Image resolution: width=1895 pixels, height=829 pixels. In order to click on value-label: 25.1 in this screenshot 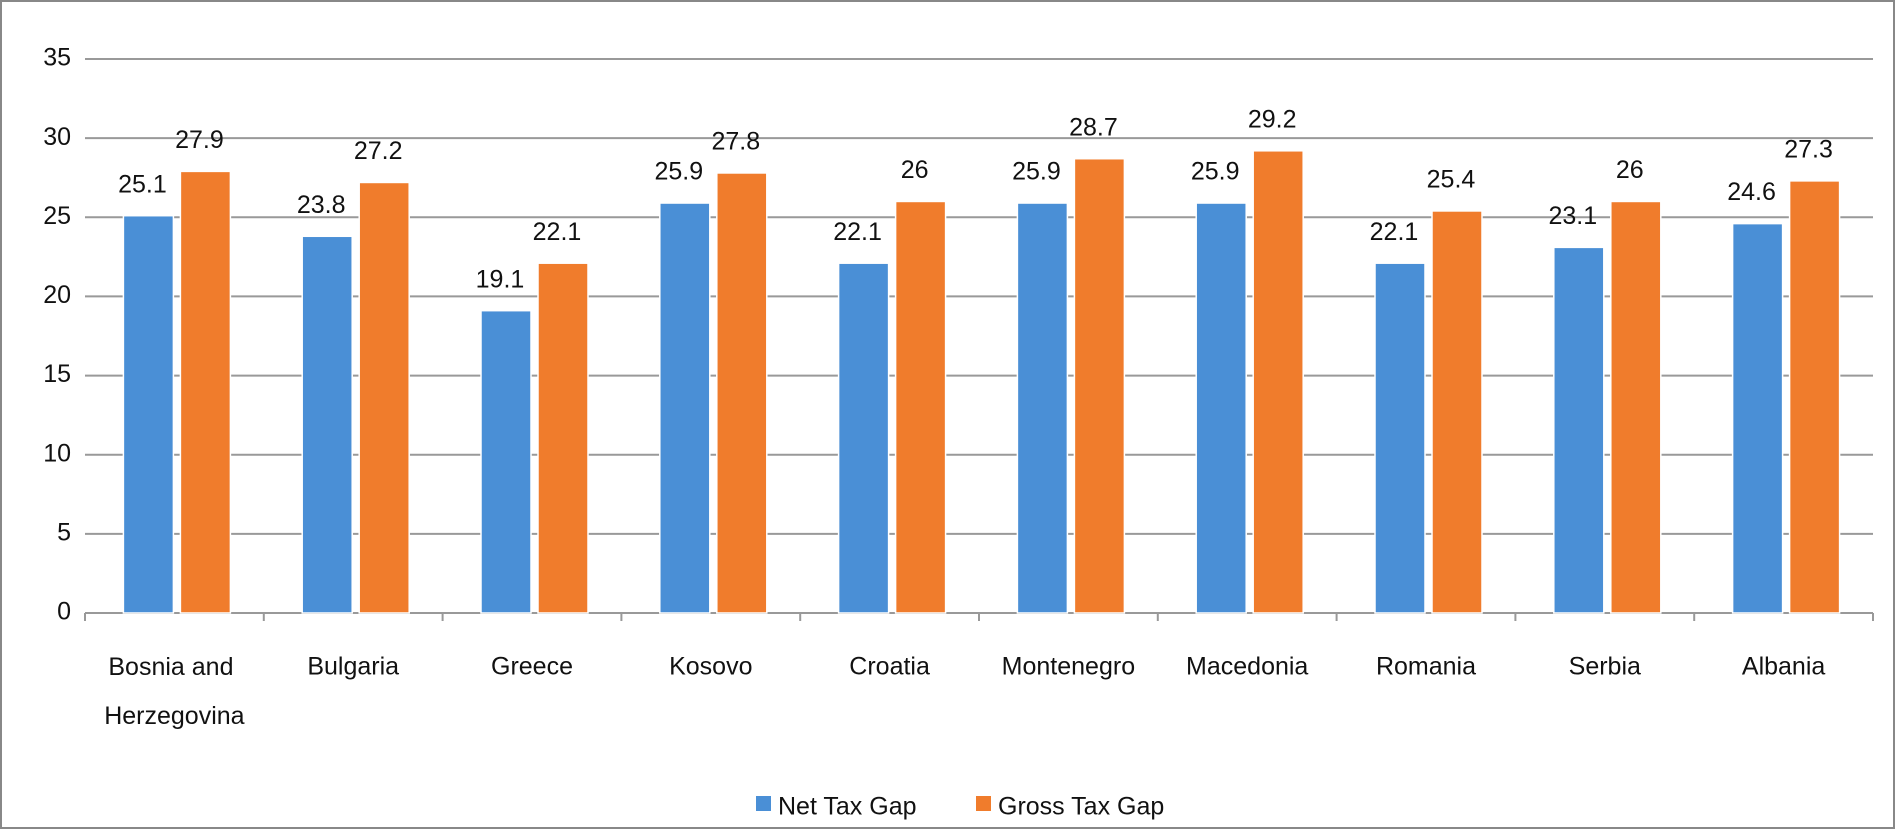, I will do `click(142, 184)`.